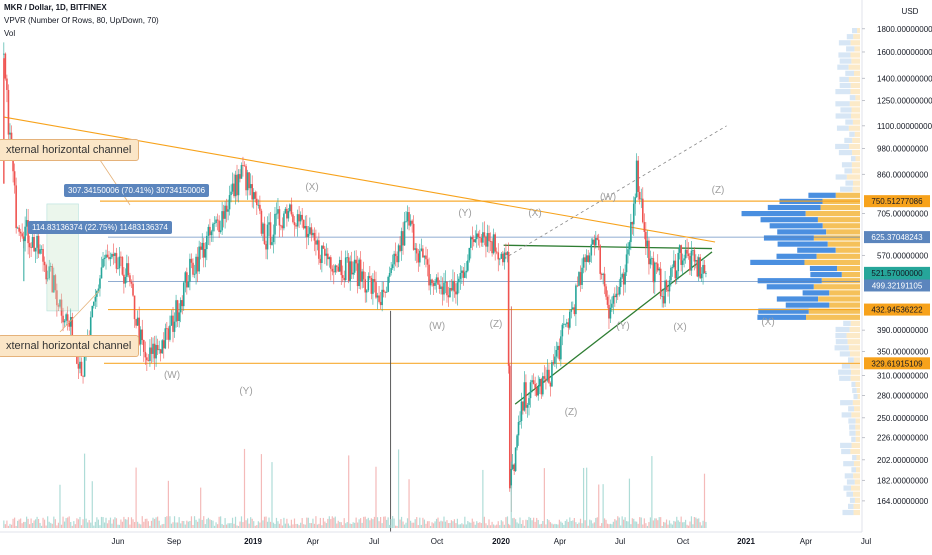 This screenshot has height=555, width=932. What do you see at coordinates (81, 20) in the screenshot?
I see `vpvr-indicator-label: VPVR (Number Of Rows, 80, Up/Down, 70)` at bounding box center [81, 20].